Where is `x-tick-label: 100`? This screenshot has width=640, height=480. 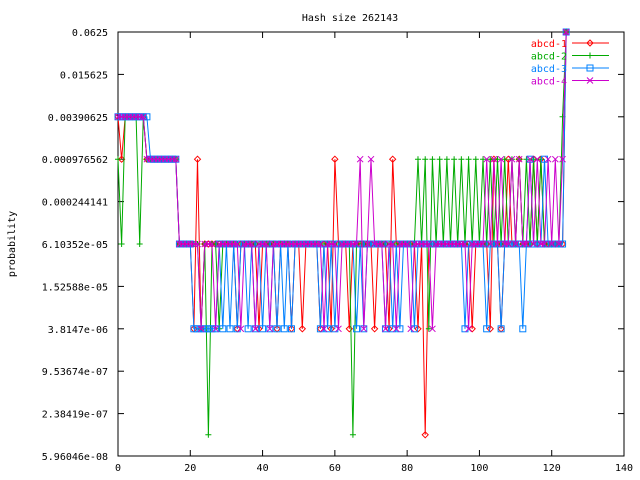
x-tick-label: 100 is located at coordinates (479, 468).